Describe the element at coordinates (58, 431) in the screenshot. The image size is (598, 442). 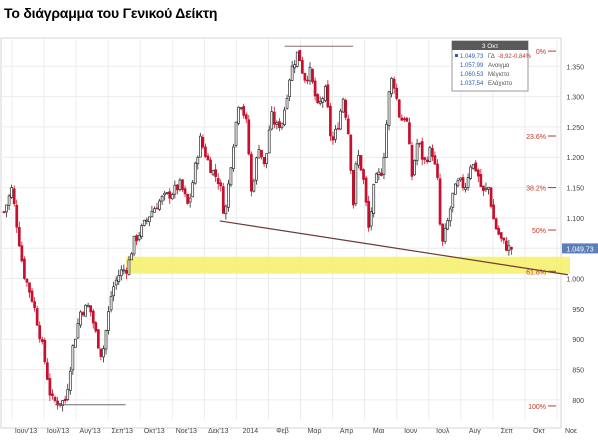
I see `x-tick-label: Ιουλ'13` at that location.